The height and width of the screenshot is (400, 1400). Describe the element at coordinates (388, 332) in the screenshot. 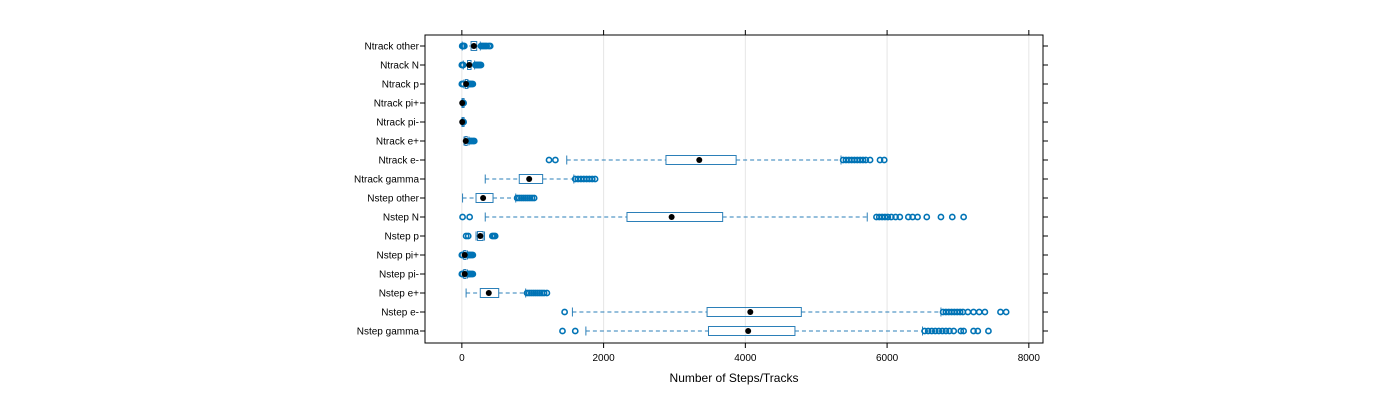

I see `category-label: Nstep gamma` at that location.